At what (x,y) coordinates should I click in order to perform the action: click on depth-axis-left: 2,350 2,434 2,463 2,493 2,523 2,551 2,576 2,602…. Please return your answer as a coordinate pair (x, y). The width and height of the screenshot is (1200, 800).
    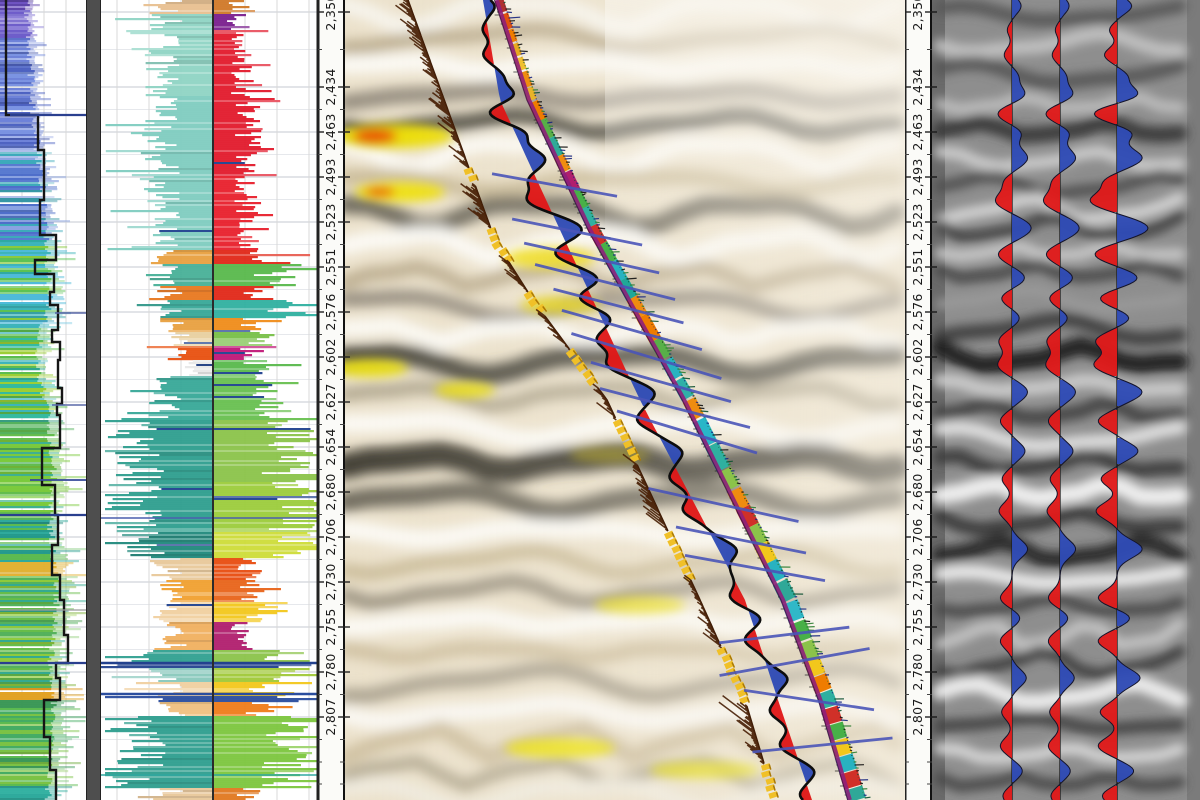
    Looking at the image, I should click on (331, 400).